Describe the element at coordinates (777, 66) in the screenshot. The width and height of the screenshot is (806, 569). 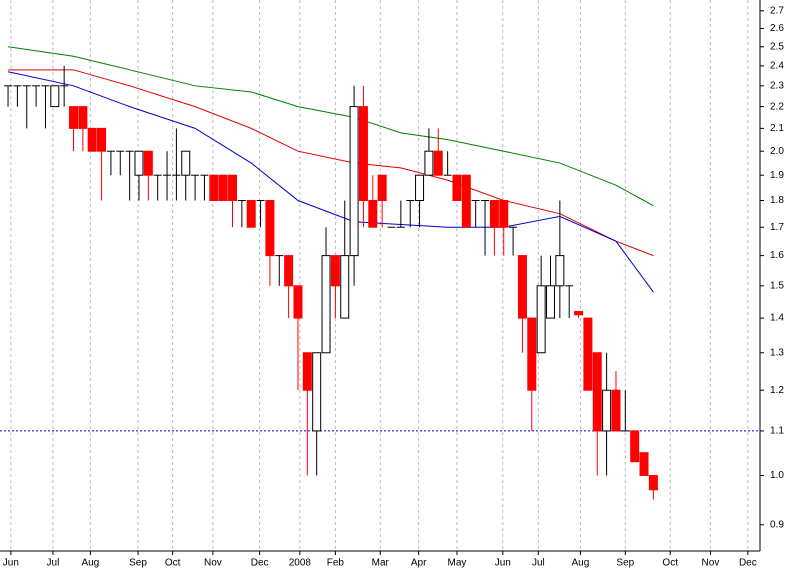
I see `y-tick-label: 2.4` at that location.